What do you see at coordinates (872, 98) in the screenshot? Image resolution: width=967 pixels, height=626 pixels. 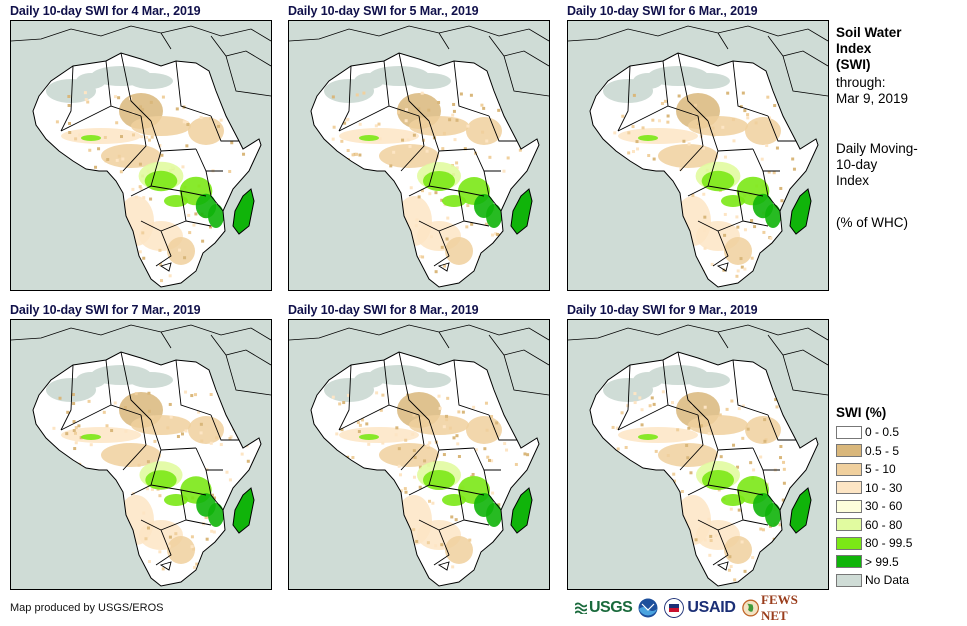 I see `through-date: Mar 9, 2019` at bounding box center [872, 98].